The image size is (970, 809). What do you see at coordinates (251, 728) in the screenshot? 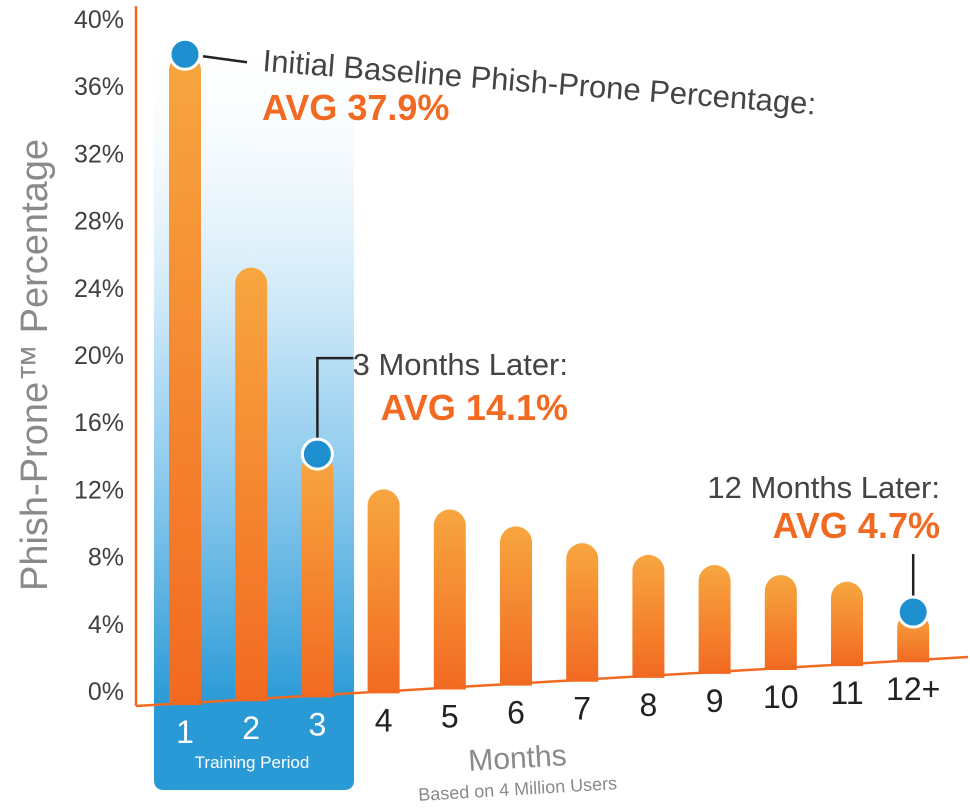
I see `x-tick-label: 2` at bounding box center [251, 728].